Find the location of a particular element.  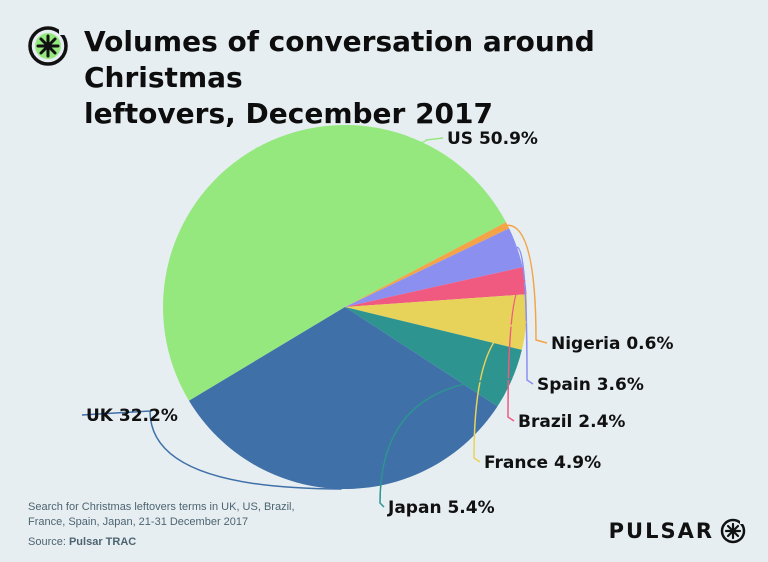

leader-line-japan is located at coordinates (446, 443).